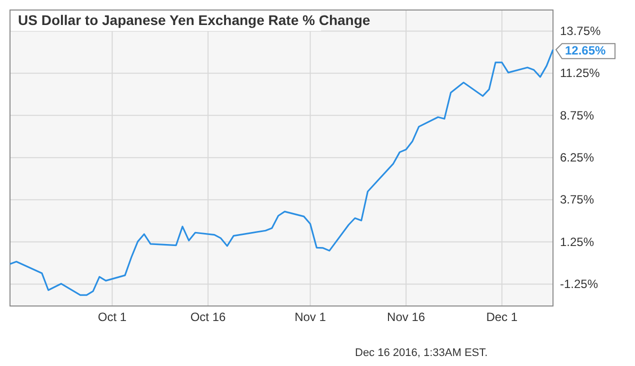 The image size is (635, 366). I want to click on chart-title: US Dollar to Japanese Yen Exchange Rate % Change, so click(194, 20).